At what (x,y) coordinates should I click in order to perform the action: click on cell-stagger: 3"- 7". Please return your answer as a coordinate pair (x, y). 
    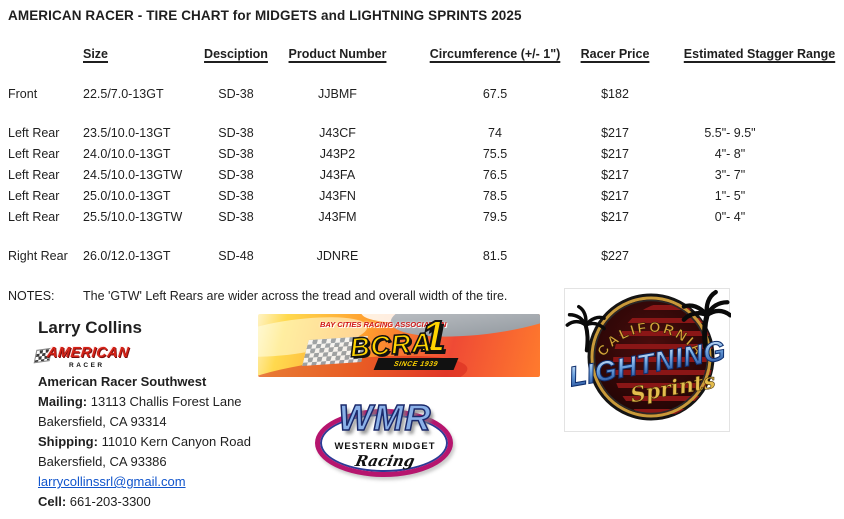
    Looking at the image, I should click on (730, 175).